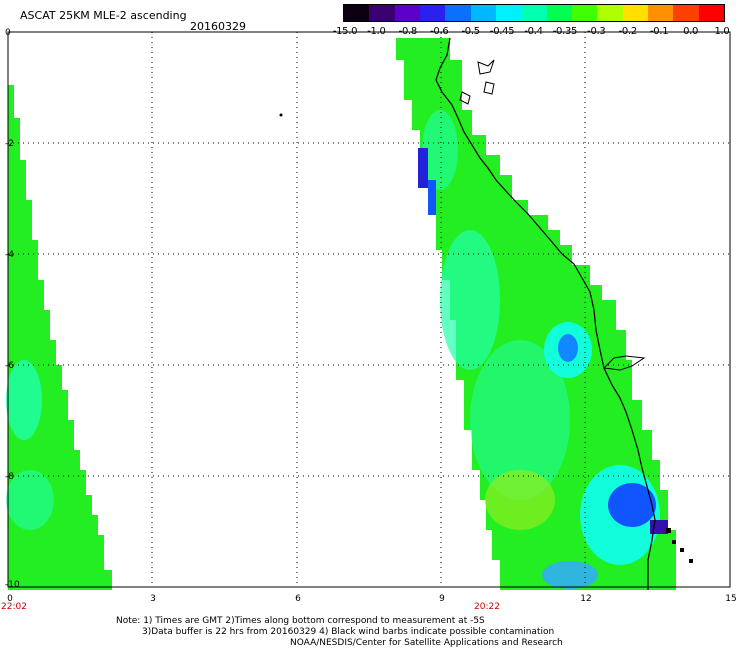  What do you see at coordinates (624, 363) in the screenshot?
I see `coastline-bay` at bounding box center [624, 363].